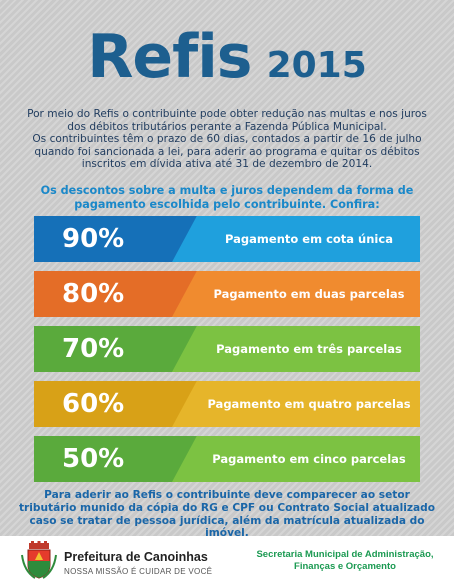 This screenshot has width=454, height=586. I want to click on discount-row-80: 80% Pagamento em duas parcelas, so click(227, 294).